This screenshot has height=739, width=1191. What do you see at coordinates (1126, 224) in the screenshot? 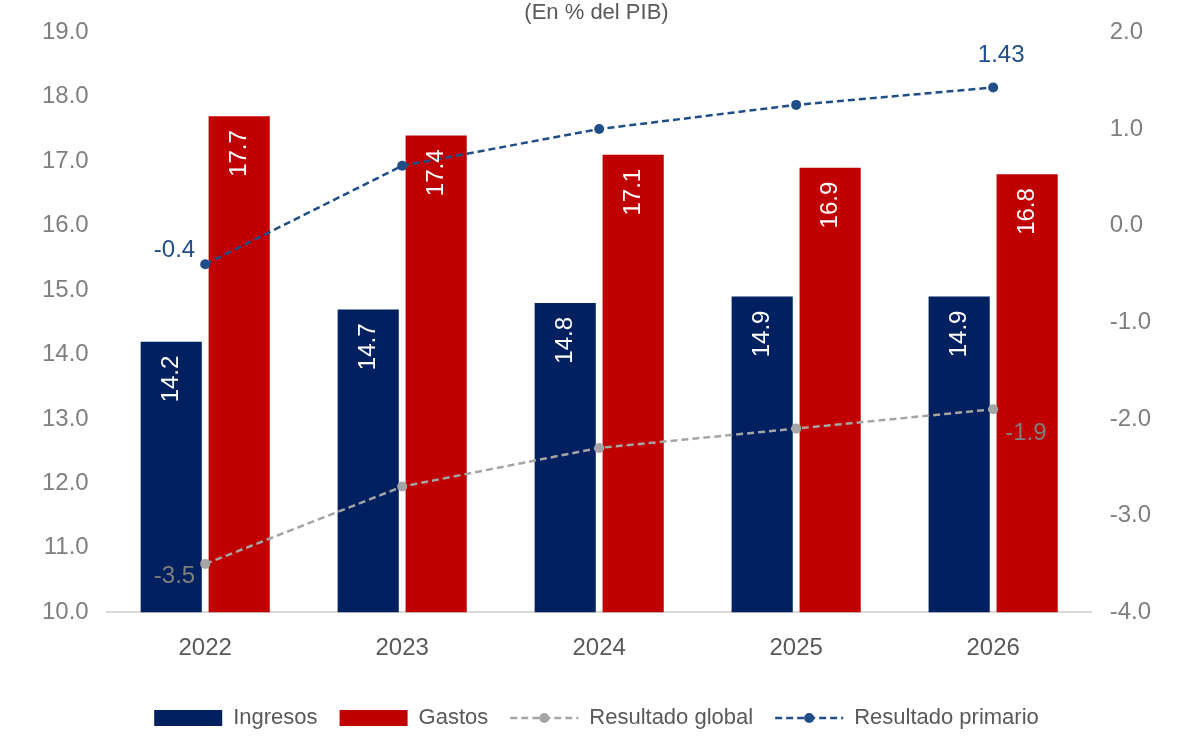
I see `y2-tick-label: 0.0` at bounding box center [1126, 224].